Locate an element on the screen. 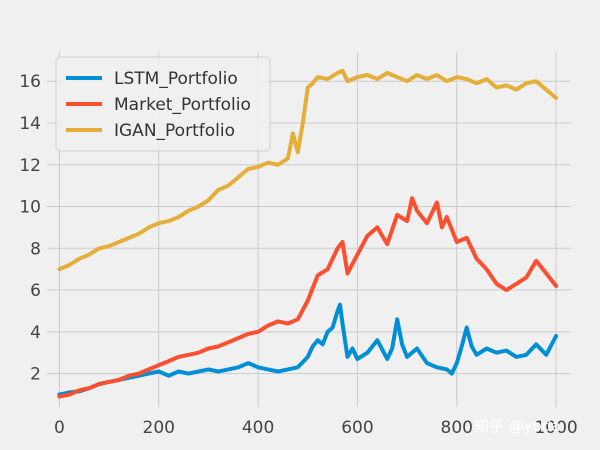 Image resolution: width=600 pixels, height=450 pixels. x-tick-label: 600 is located at coordinates (357, 428).